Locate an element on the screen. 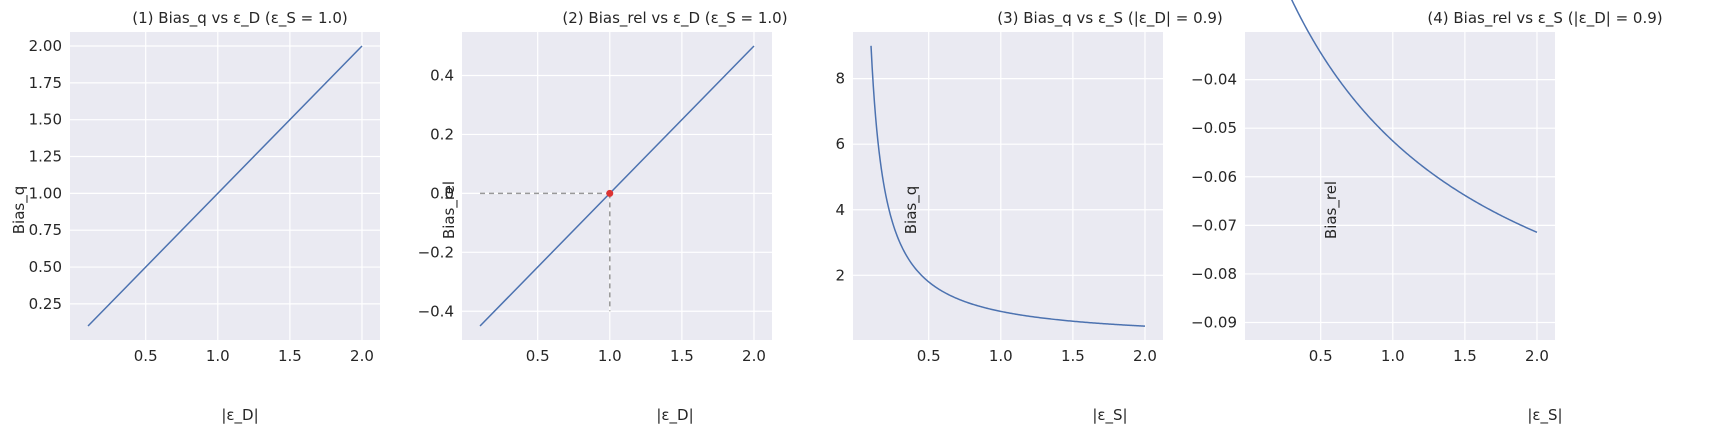 This screenshot has height=432, width=1728. y-tick-label: 0.4 is located at coordinates (442, 75).